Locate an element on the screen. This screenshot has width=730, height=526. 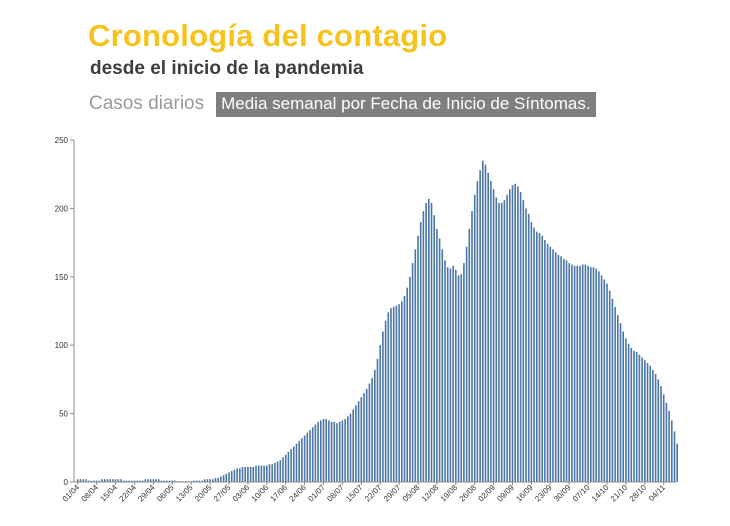
x-tick-label: 26/08 is located at coordinates (468, 493).